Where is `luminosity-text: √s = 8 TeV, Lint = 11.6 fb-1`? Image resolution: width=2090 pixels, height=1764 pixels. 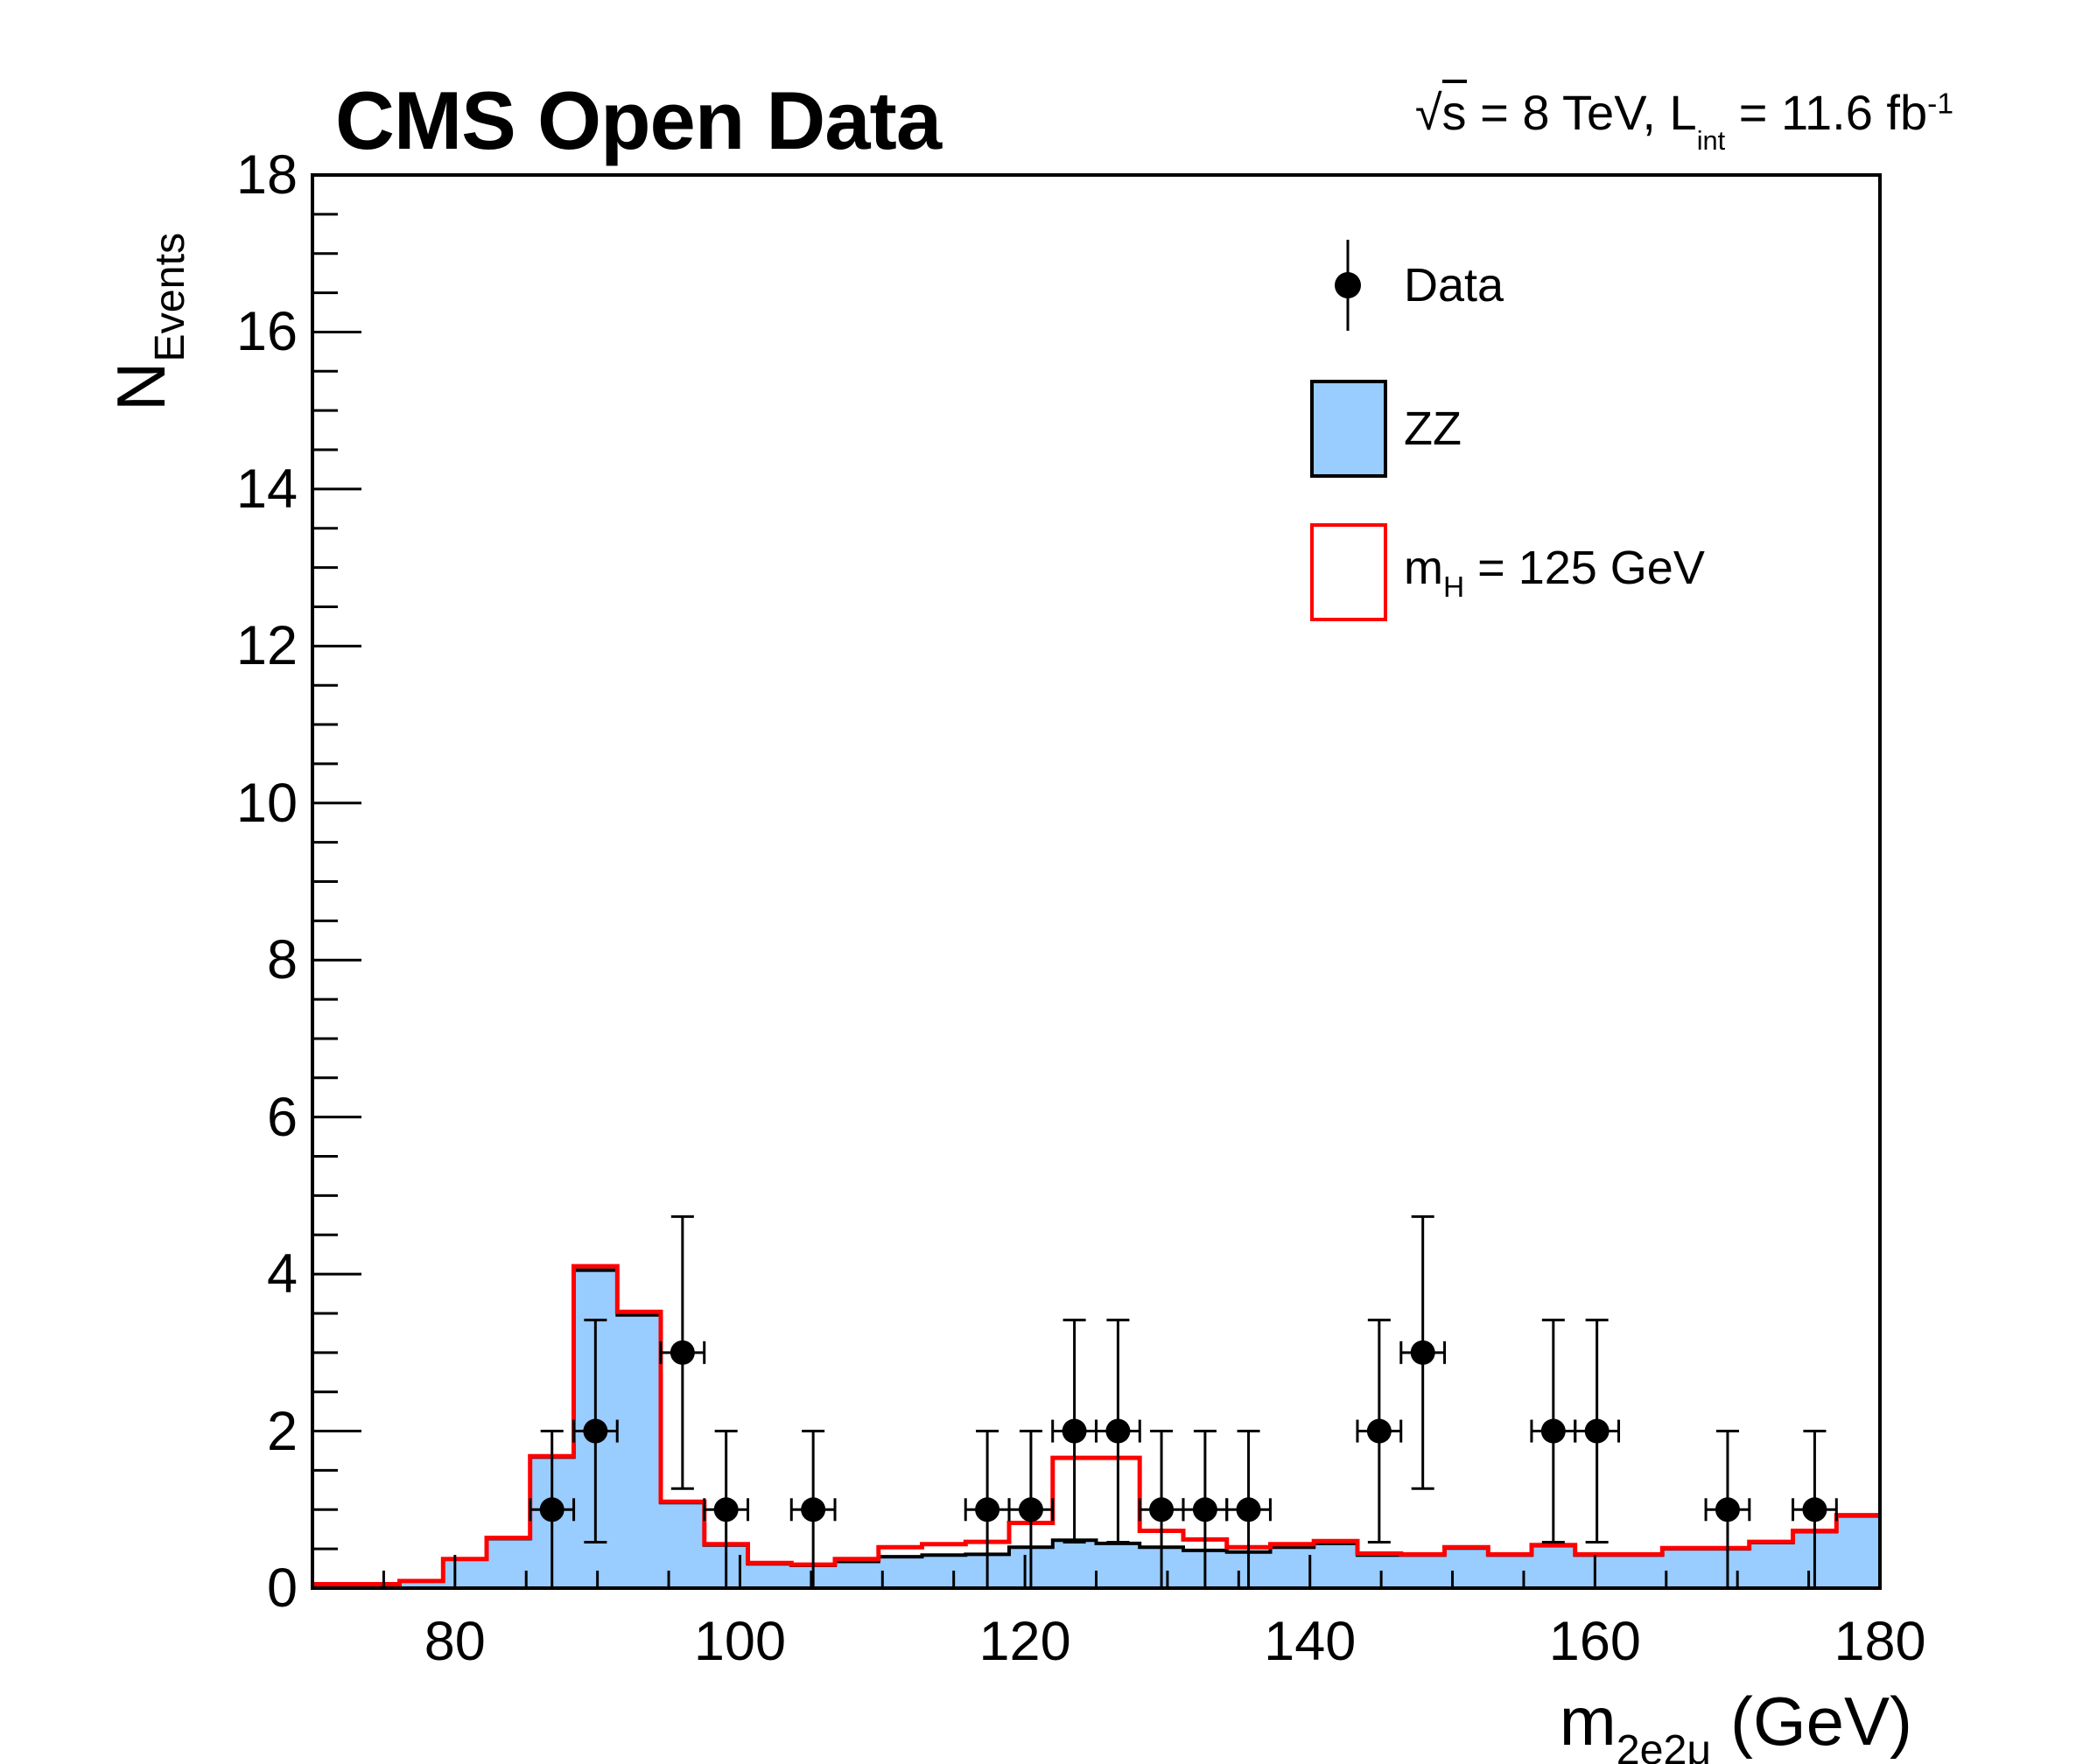
luminosity-text: √s = 8 TeV, Lint = 11.6 fb-1 is located at coordinates (1684, 118).